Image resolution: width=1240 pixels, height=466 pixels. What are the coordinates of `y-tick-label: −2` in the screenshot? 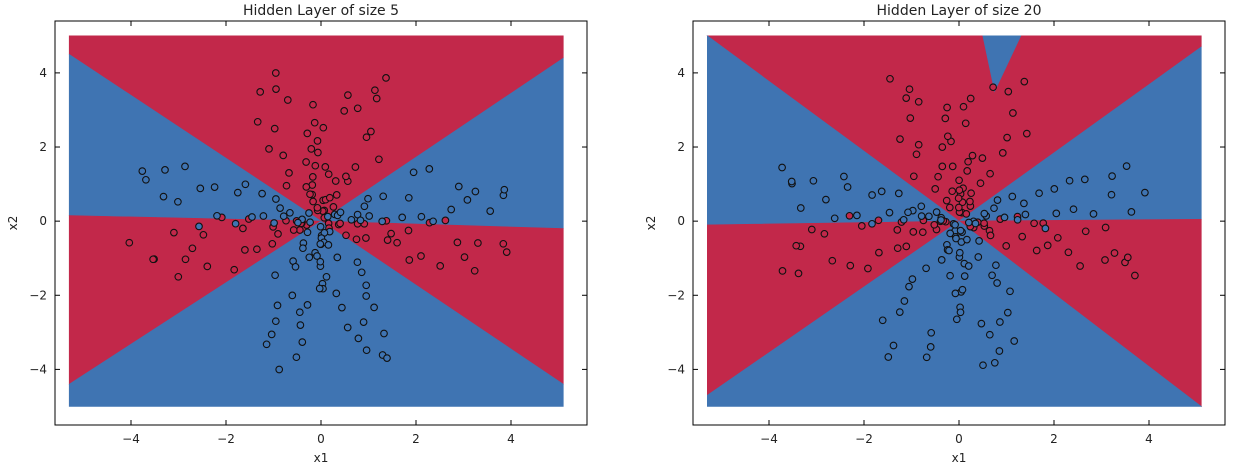 It's located at (676, 295).